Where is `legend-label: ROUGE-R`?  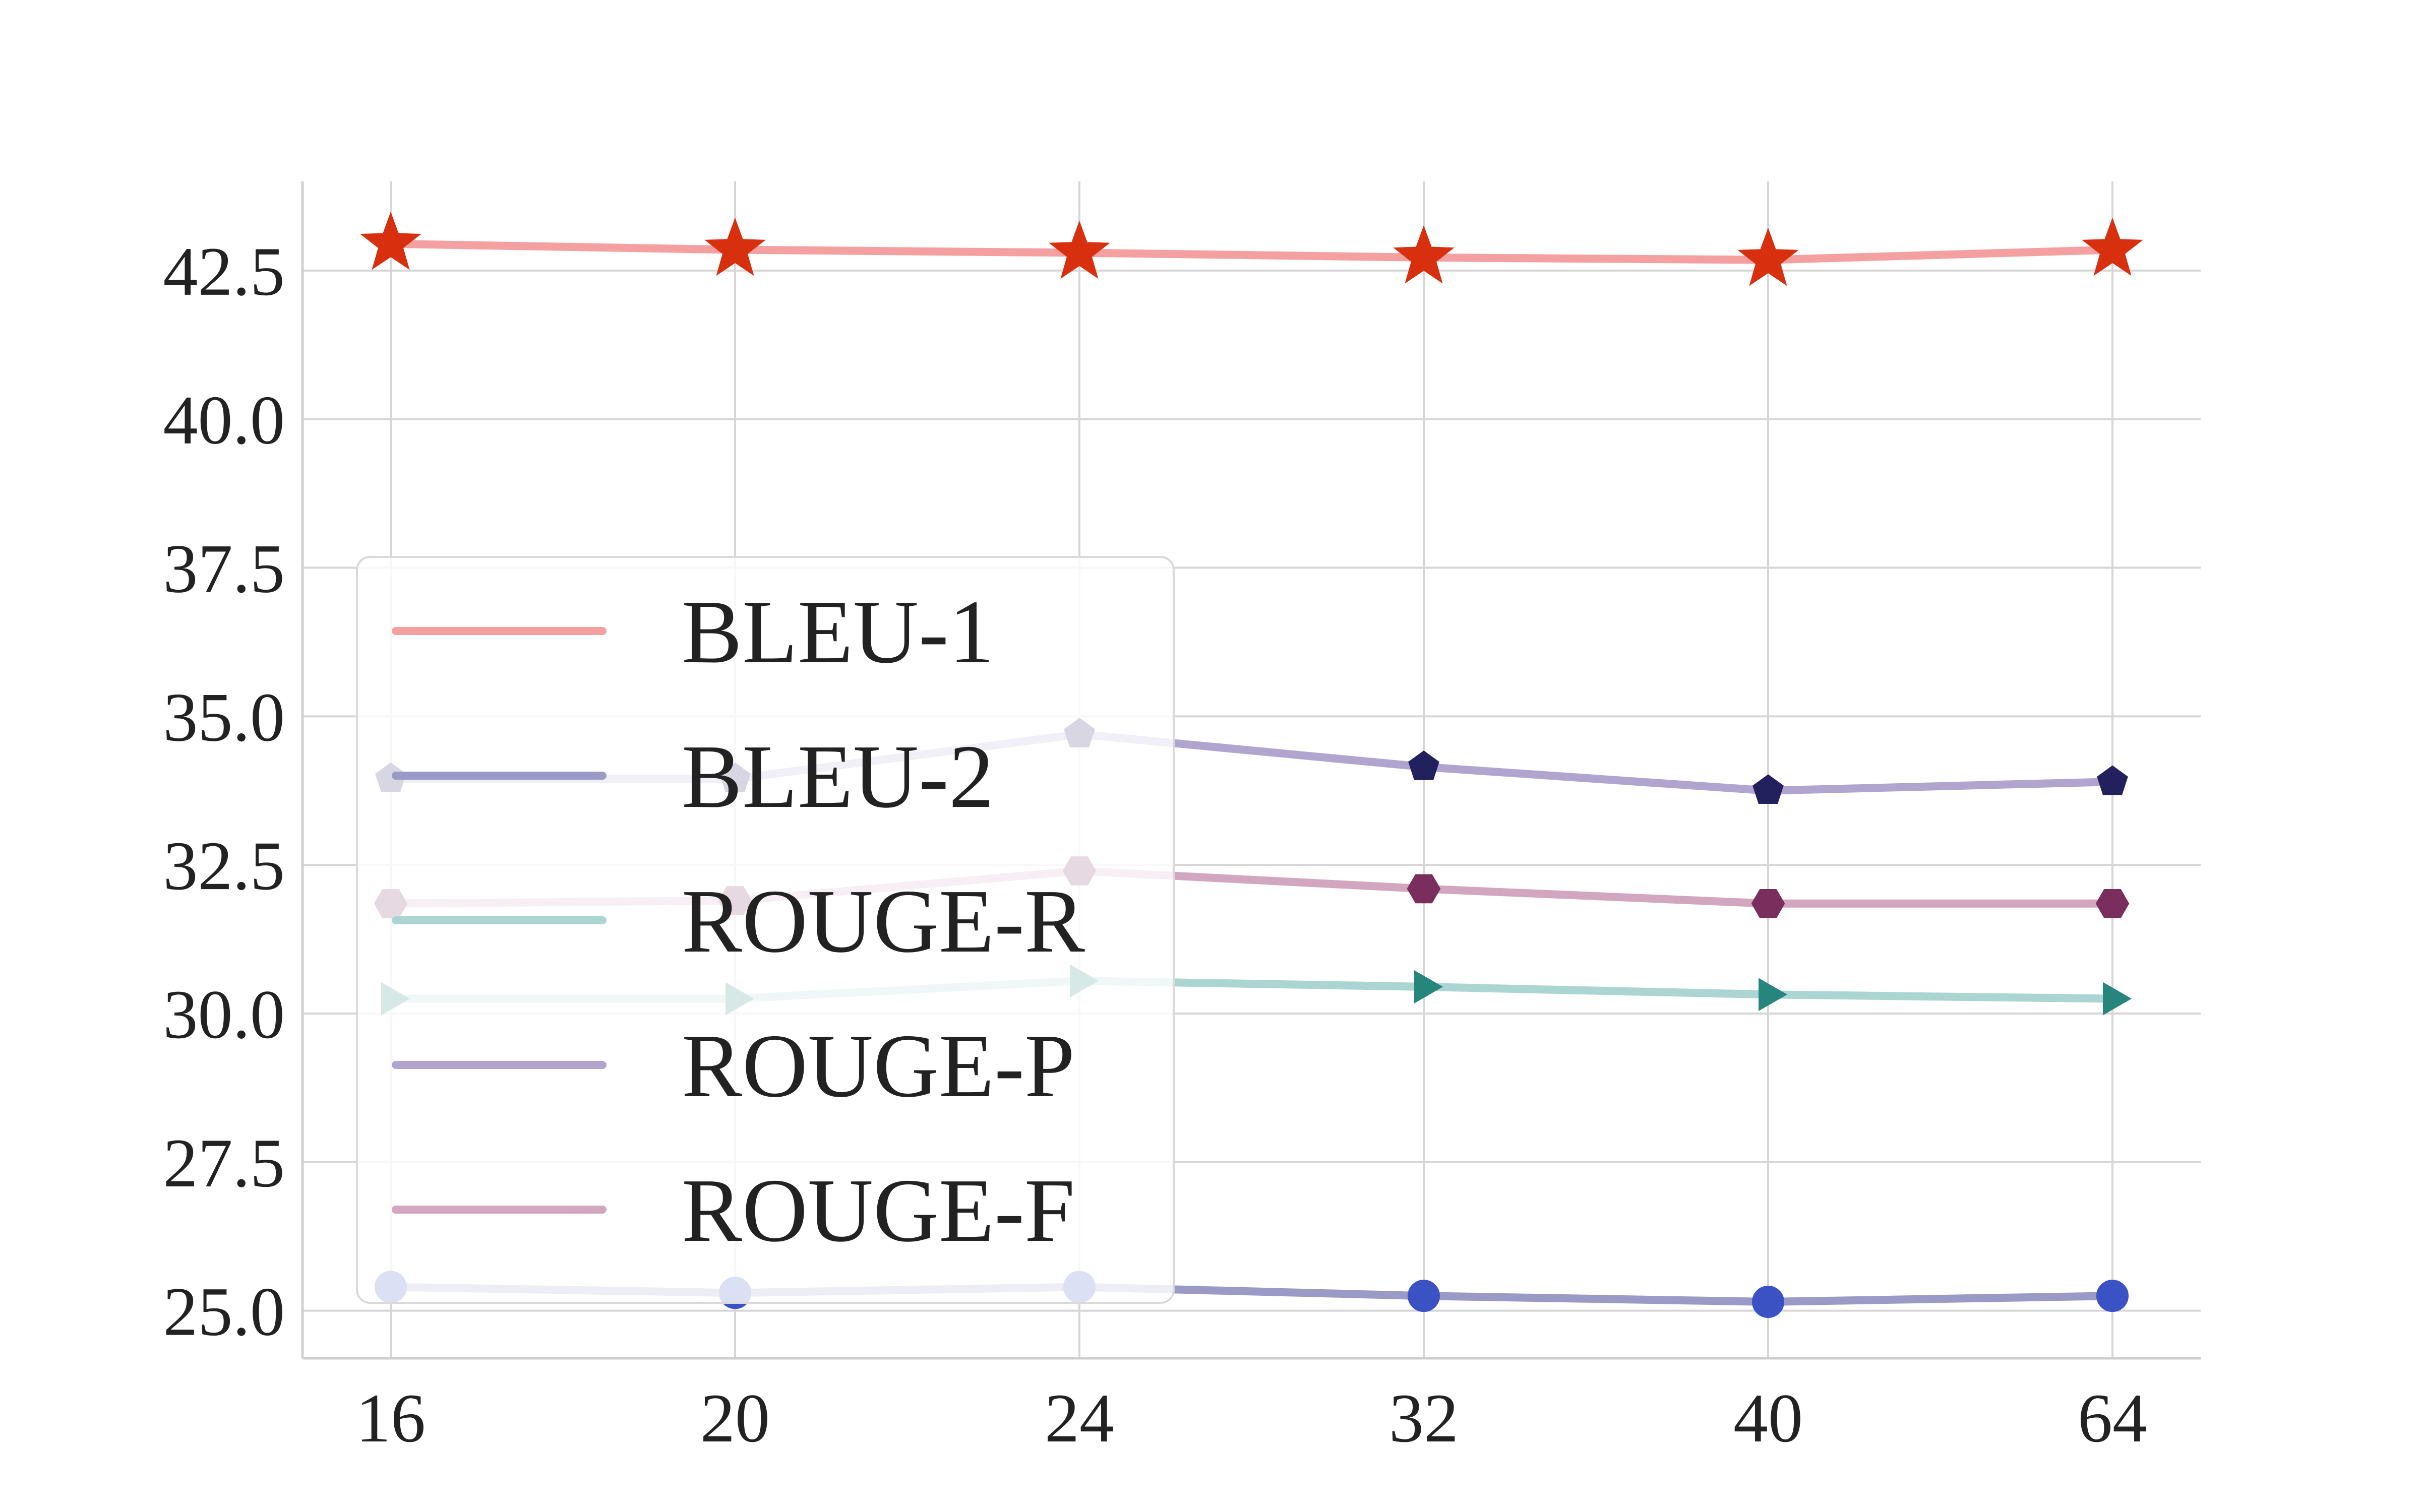 legend-label: ROUGE-R is located at coordinates (883, 921).